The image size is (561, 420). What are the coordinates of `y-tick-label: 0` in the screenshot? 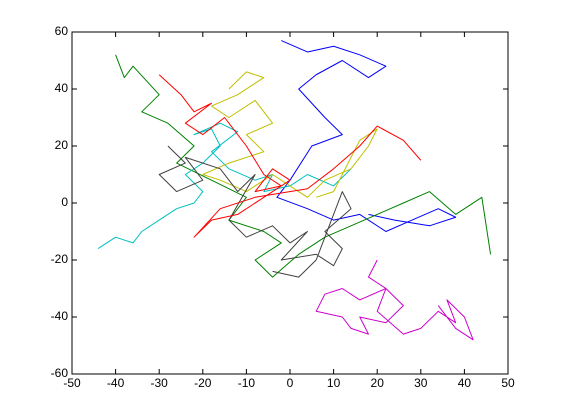 It's located at (64, 202).